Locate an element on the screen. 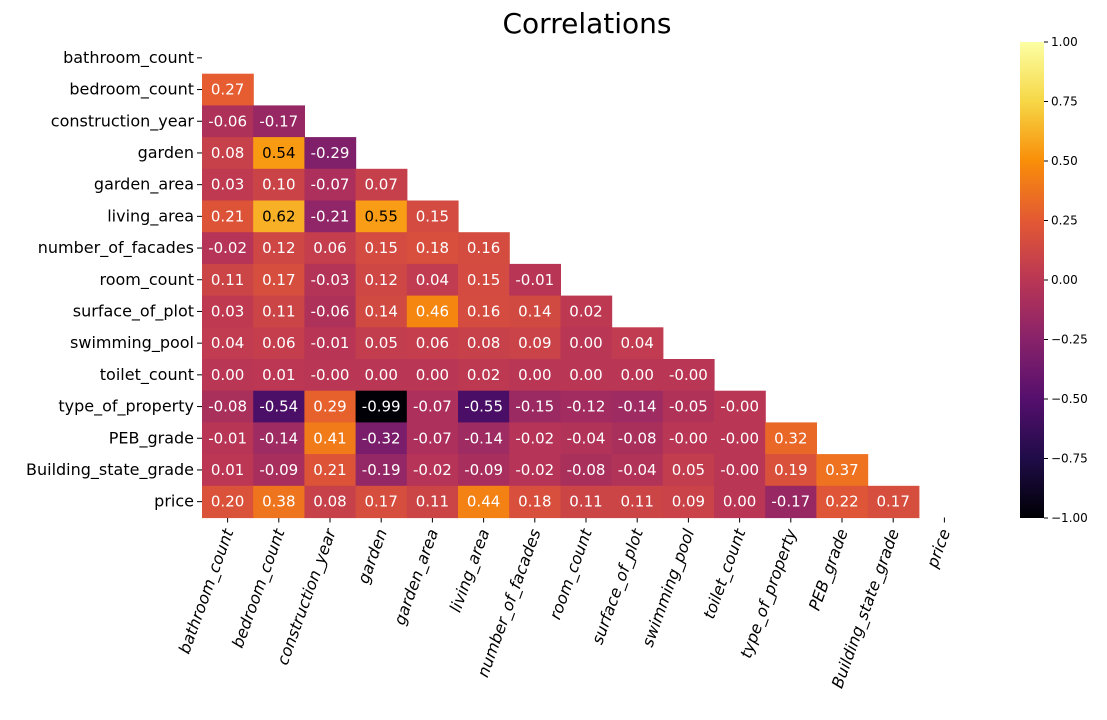 The width and height of the screenshot is (1107, 720). cell-value-label: 0.08 is located at coordinates (329, 502).